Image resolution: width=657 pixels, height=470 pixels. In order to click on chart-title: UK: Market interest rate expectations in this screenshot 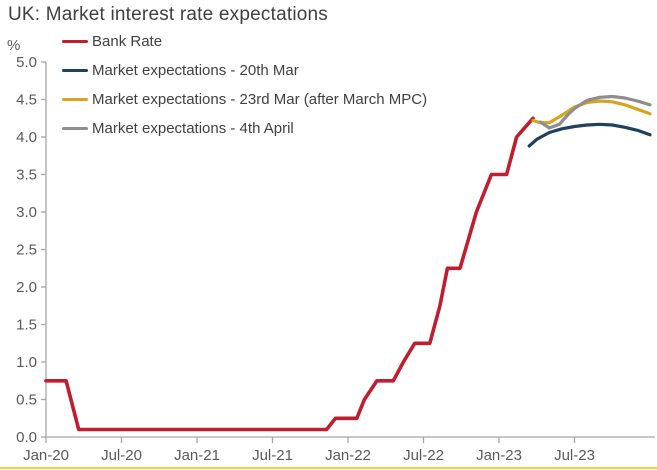, I will do `click(168, 14)`.